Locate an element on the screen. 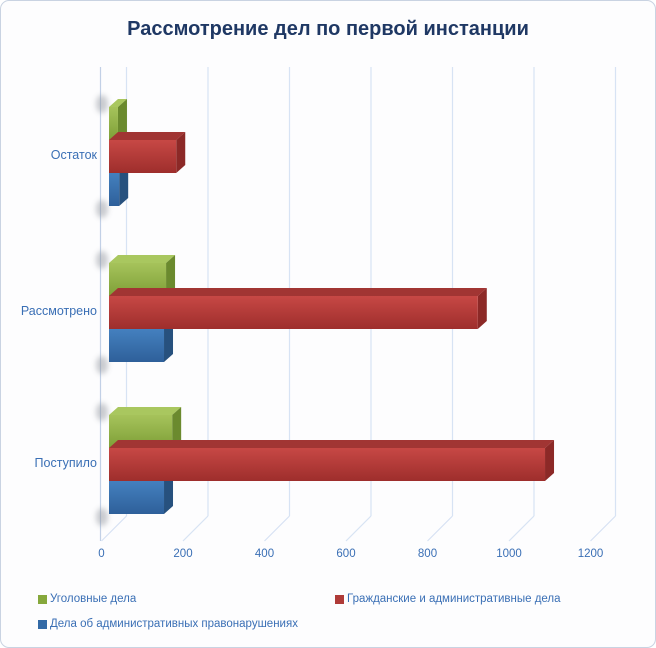 The height and width of the screenshot is (648, 656). category-label-postupilo: Поступило is located at coordinates (65, 463).